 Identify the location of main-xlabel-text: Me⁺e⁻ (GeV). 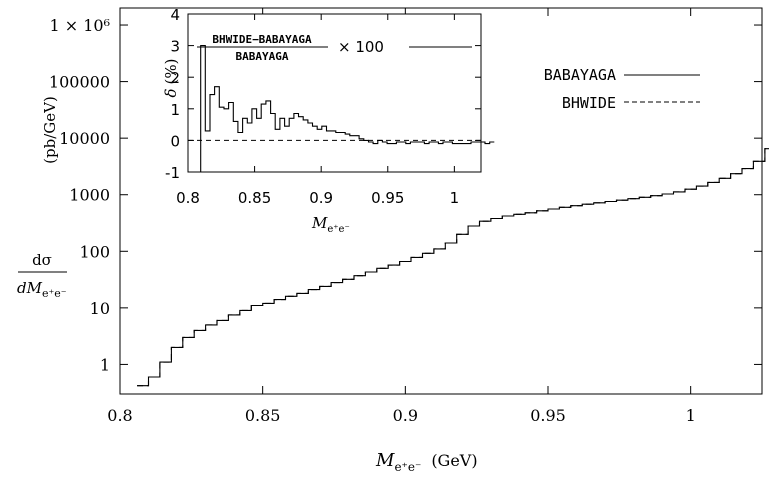
(426, 462).